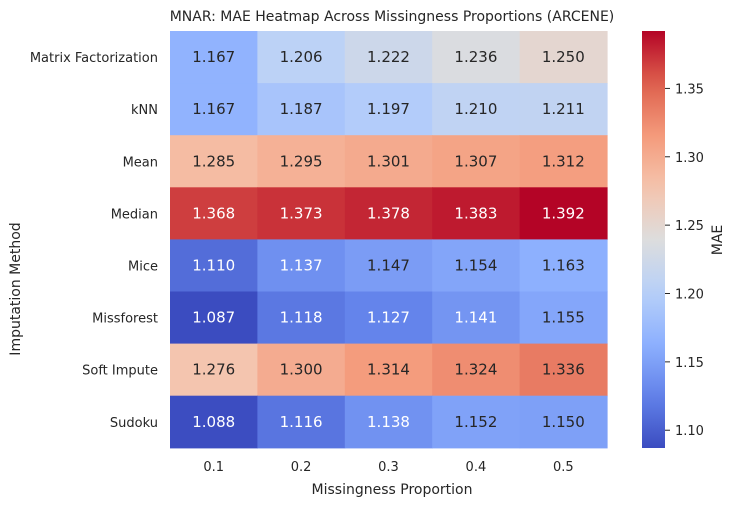 This screenshot has height=505, width=735. I want to click on x-tick-labels: 0.1 0.2 0.3 0.4 0.5, so click(388, 467).